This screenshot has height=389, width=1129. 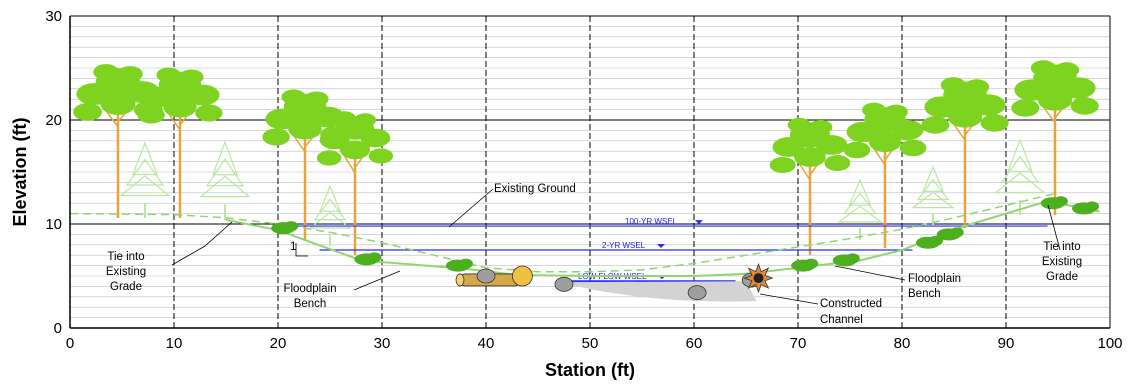 What do you see at coordinates (293, 247) in the screenshot?
I see `svg-text: 1` at bounding box center [293, 247].